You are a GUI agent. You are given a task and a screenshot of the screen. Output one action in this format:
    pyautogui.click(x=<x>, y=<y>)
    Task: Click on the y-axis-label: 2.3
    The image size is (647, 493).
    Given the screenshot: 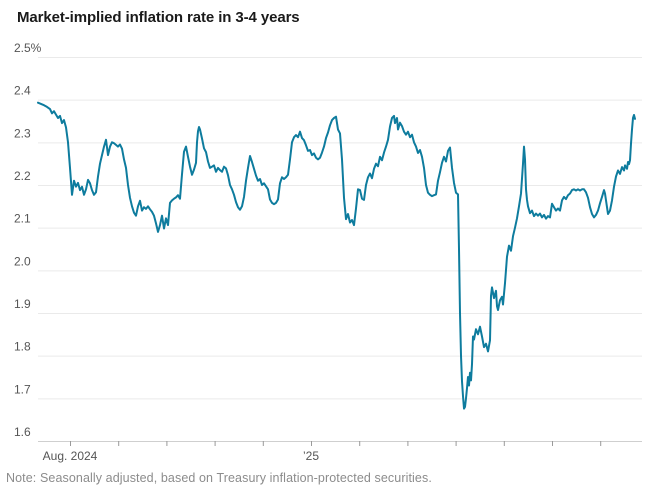 What is the action you would take?
    pyautogui.click(x=22, y=133)
    